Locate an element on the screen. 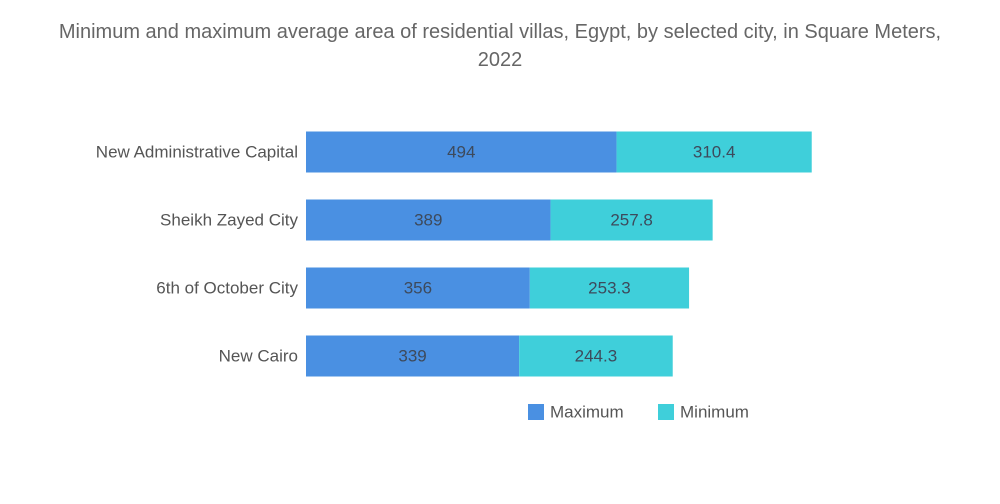 This screenshot has width=1000, height=504. category-label: New Cairo is located at coordinates (258, 356).